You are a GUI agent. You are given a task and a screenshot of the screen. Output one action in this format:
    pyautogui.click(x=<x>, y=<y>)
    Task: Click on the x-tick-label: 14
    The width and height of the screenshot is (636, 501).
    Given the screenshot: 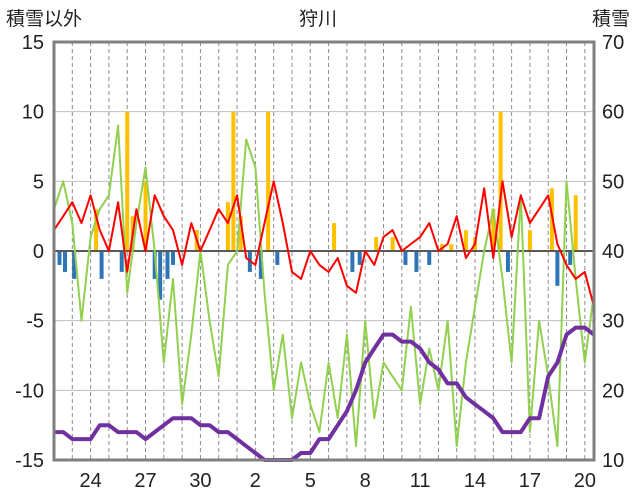 What is the action you would take?
    pyautogui.click(x=475, y=481)
    